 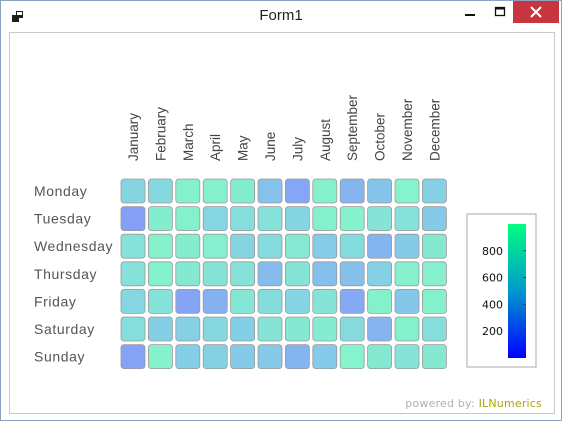 I want to click on column-label-september: September, so click(x=352, y=127).